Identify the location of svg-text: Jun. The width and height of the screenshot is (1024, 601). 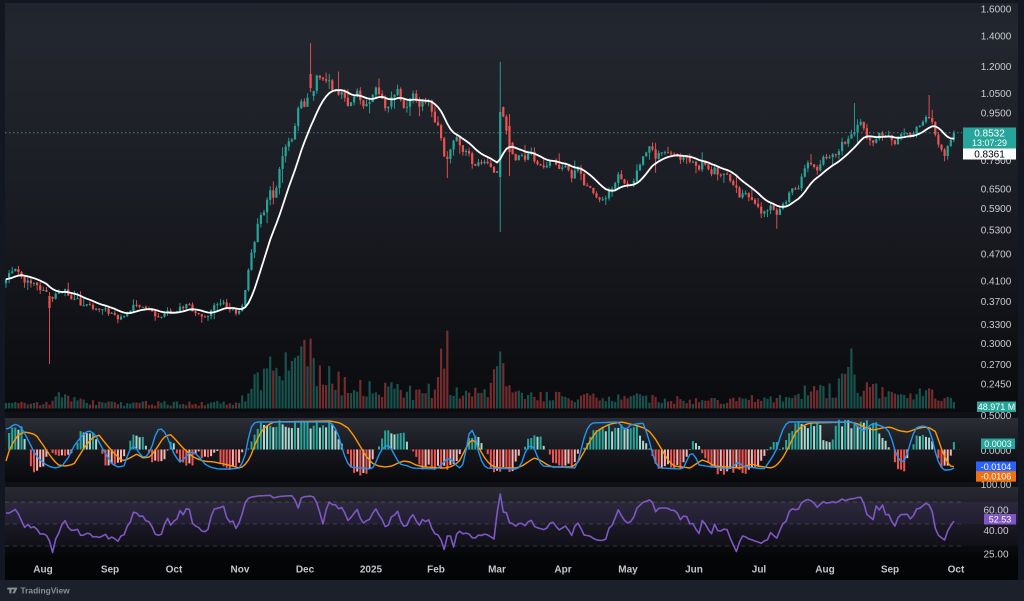
(694, 570).